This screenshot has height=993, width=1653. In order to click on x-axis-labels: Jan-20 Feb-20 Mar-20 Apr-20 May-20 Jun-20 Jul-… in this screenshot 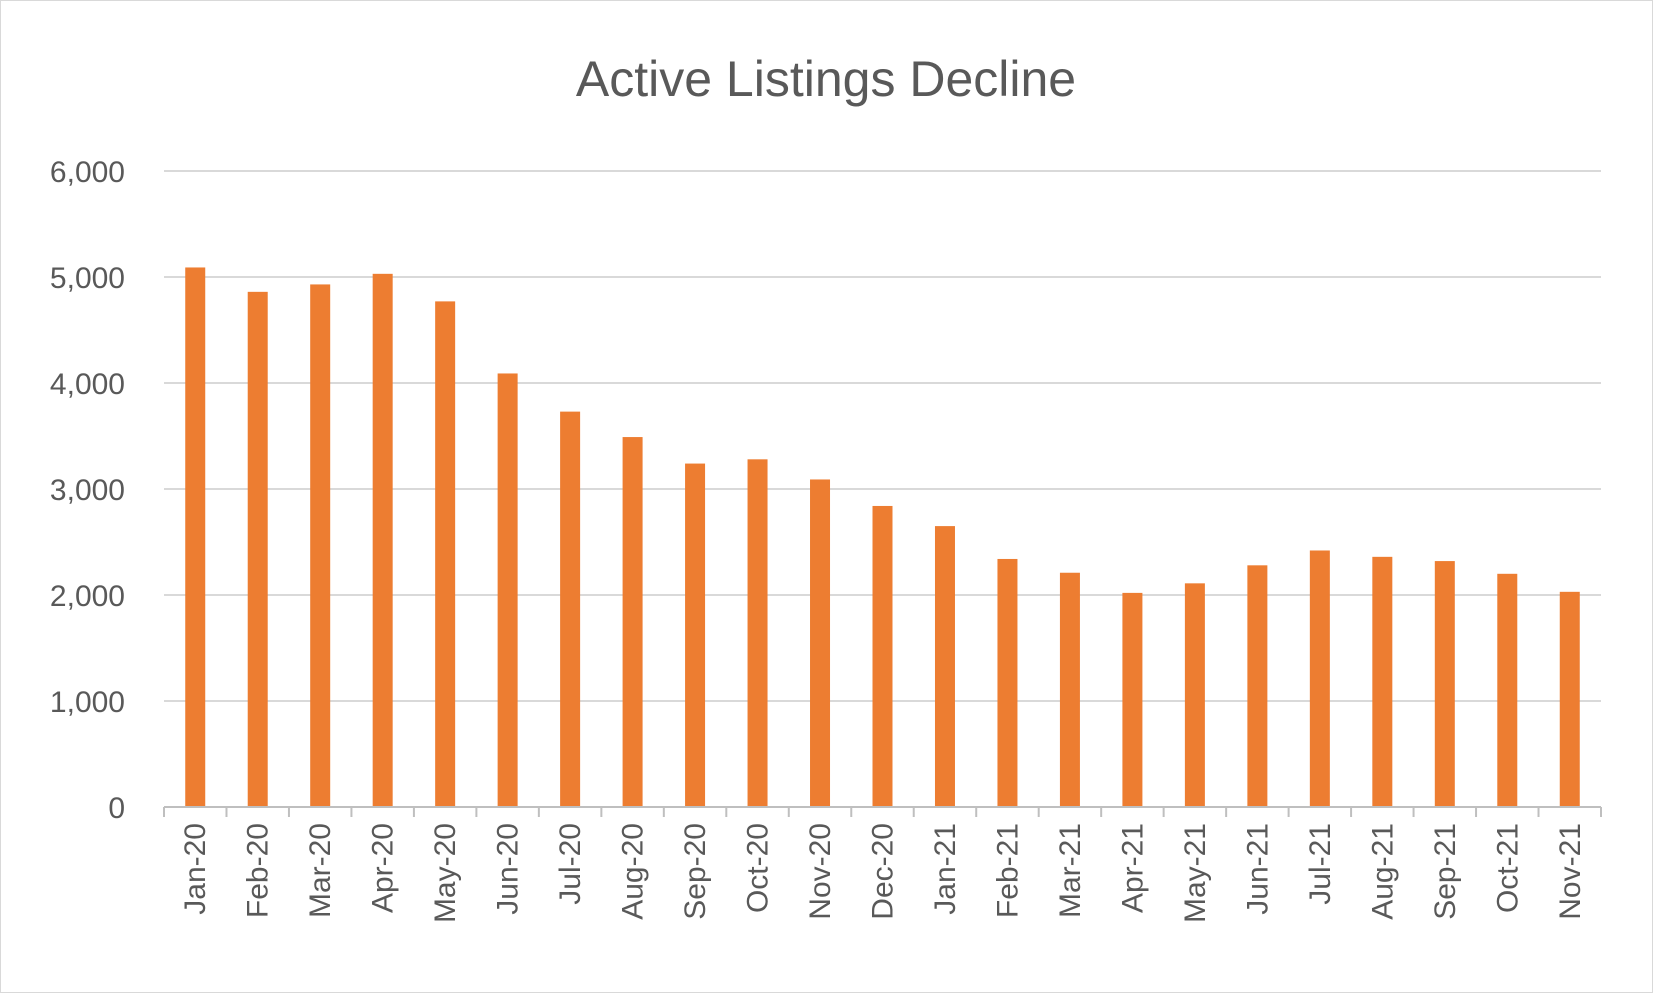, I will do `click(883, 873)`.